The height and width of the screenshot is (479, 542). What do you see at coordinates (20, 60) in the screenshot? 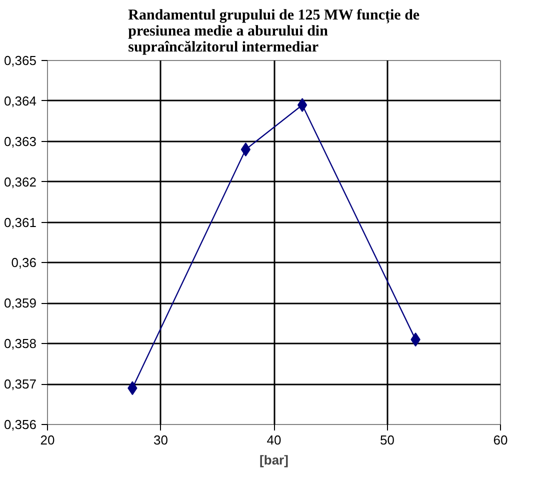
I see `y-tick-label: 0,365` at bounding box center [20, 60].